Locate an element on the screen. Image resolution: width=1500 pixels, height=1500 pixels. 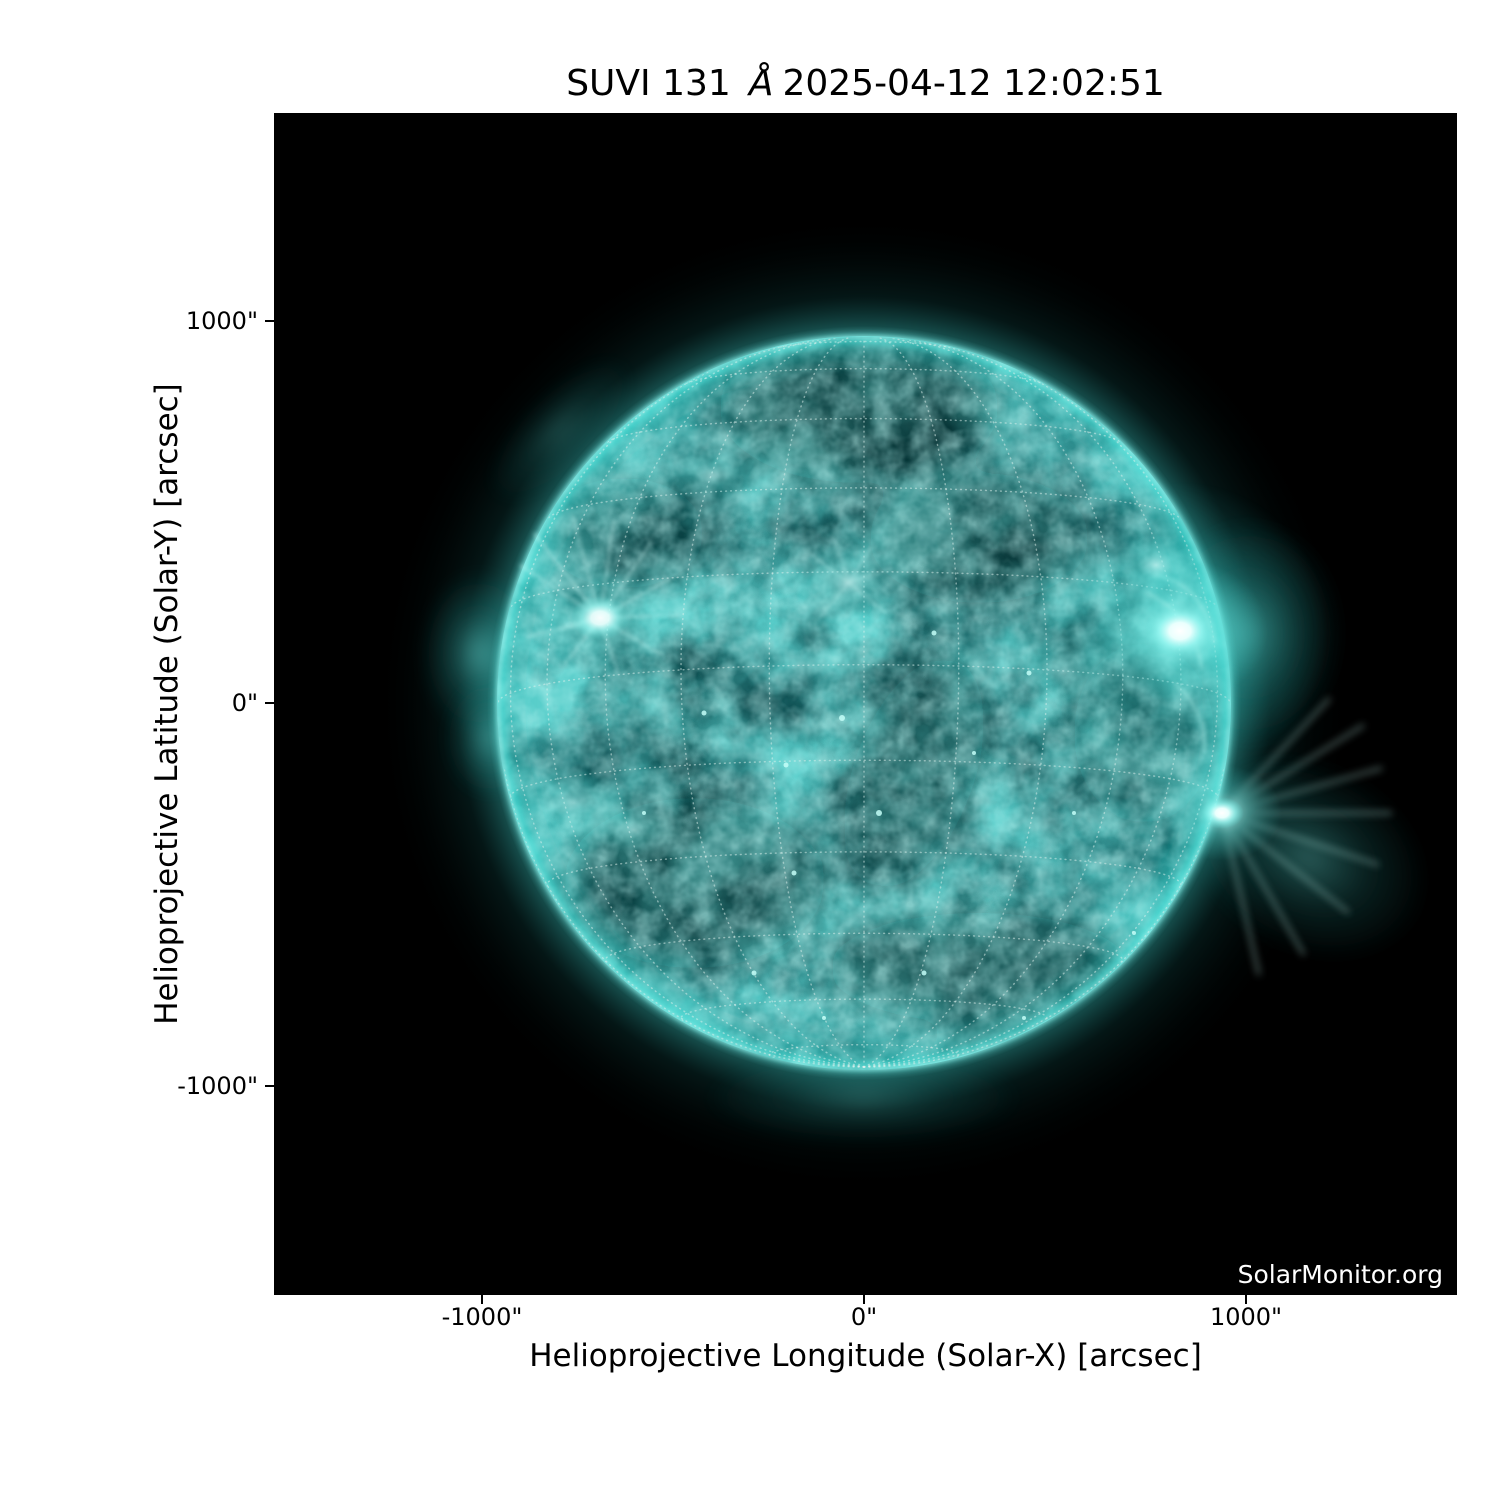
y-tick-label-1000: 1000" is located at coordinates (221, 321).